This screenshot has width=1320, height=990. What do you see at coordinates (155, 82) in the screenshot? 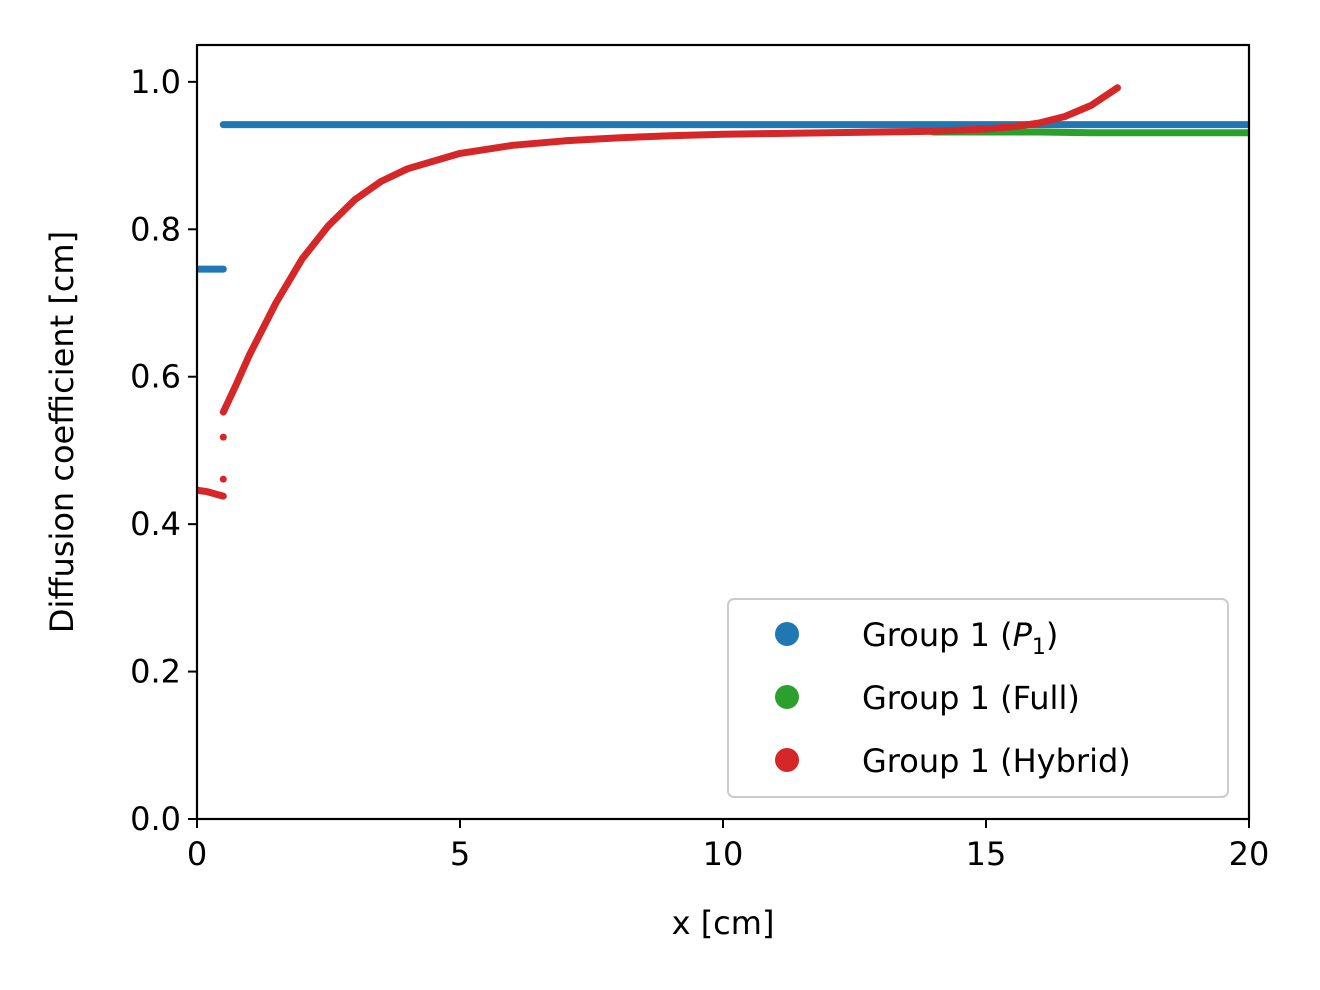
I see `y-tick-label: 1.0` at bounding box center [155, 82].